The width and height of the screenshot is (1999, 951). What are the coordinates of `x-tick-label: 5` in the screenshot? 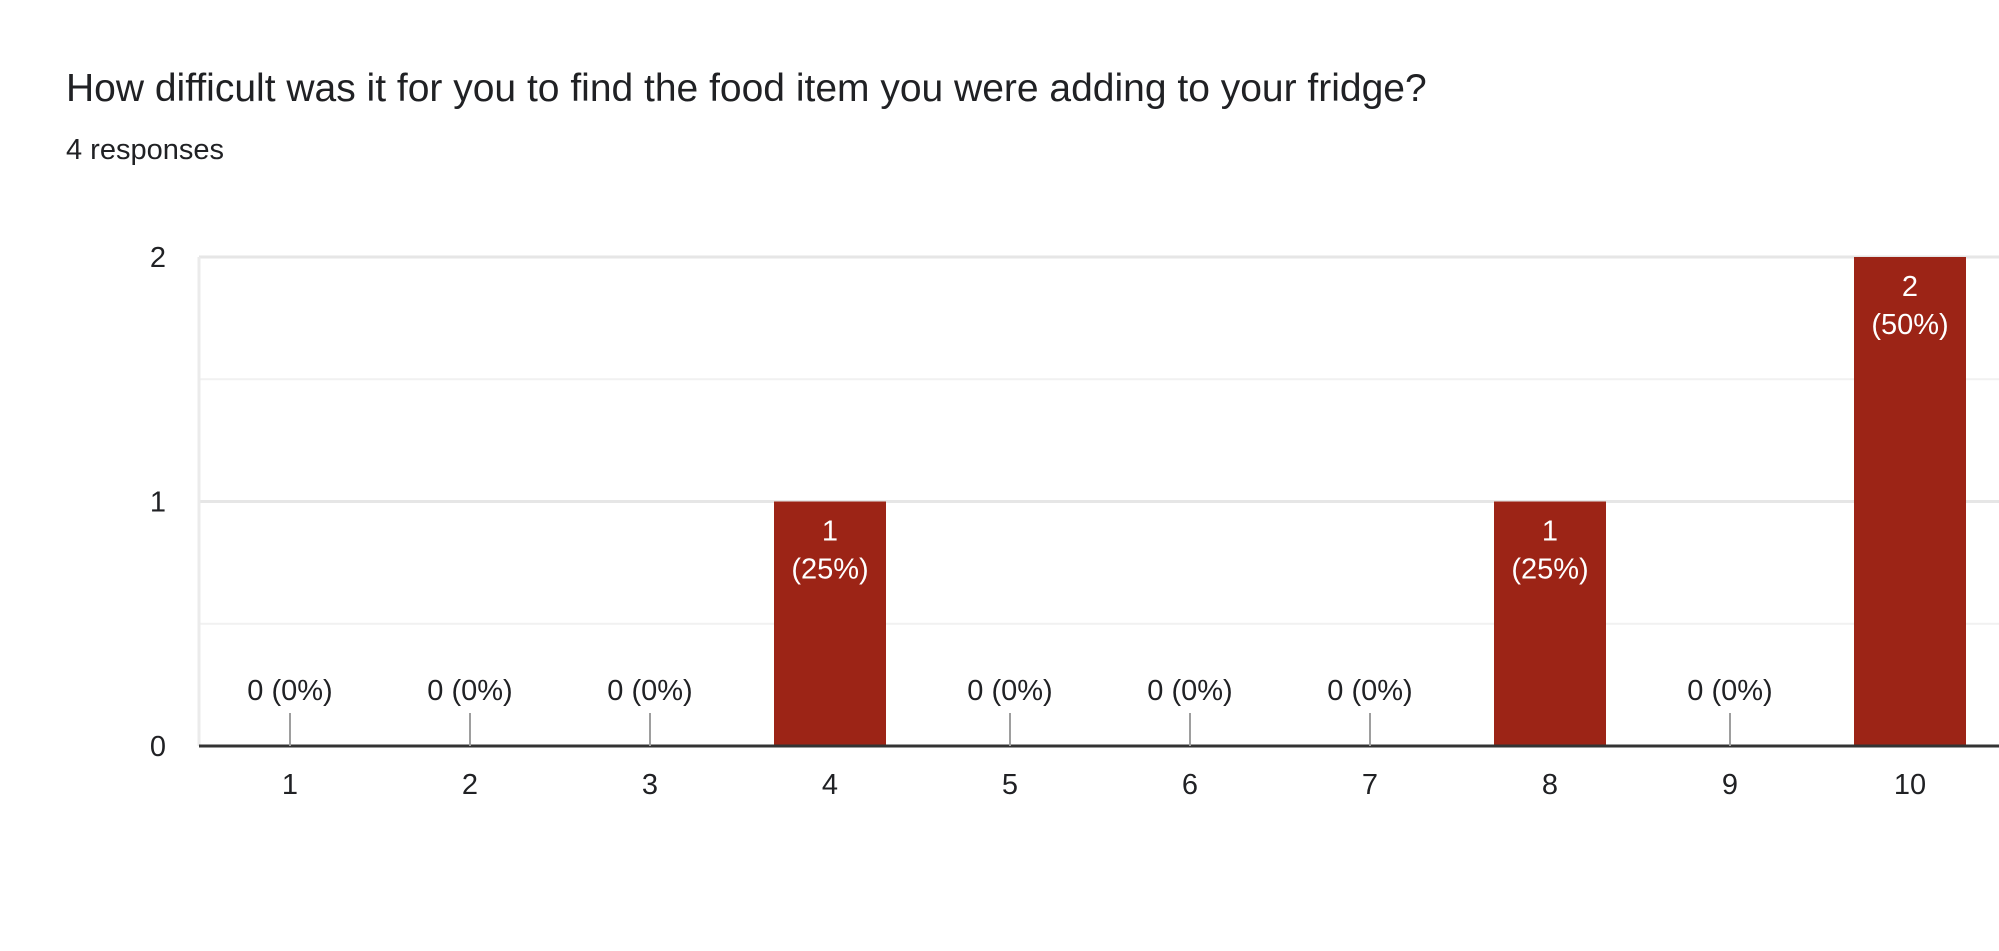 It's located at (1010, 785).